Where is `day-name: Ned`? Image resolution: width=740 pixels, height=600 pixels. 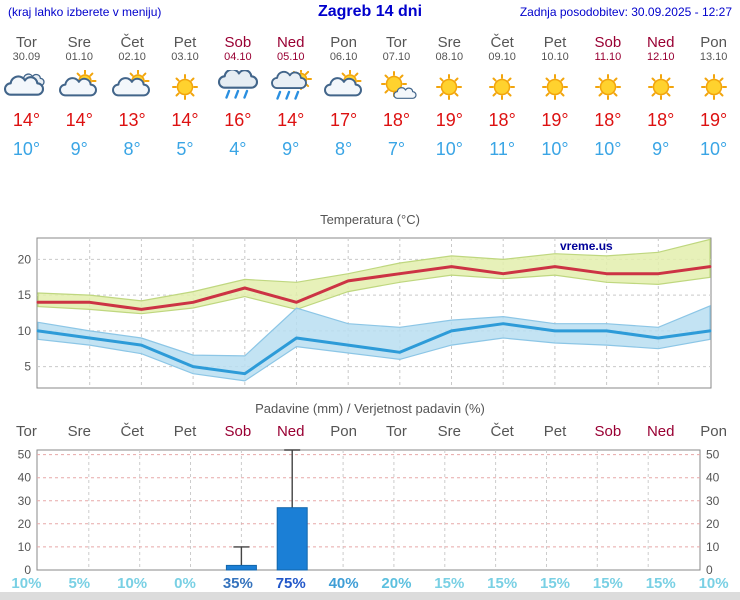 day-name: Ned is located at coordinates (660, 42).